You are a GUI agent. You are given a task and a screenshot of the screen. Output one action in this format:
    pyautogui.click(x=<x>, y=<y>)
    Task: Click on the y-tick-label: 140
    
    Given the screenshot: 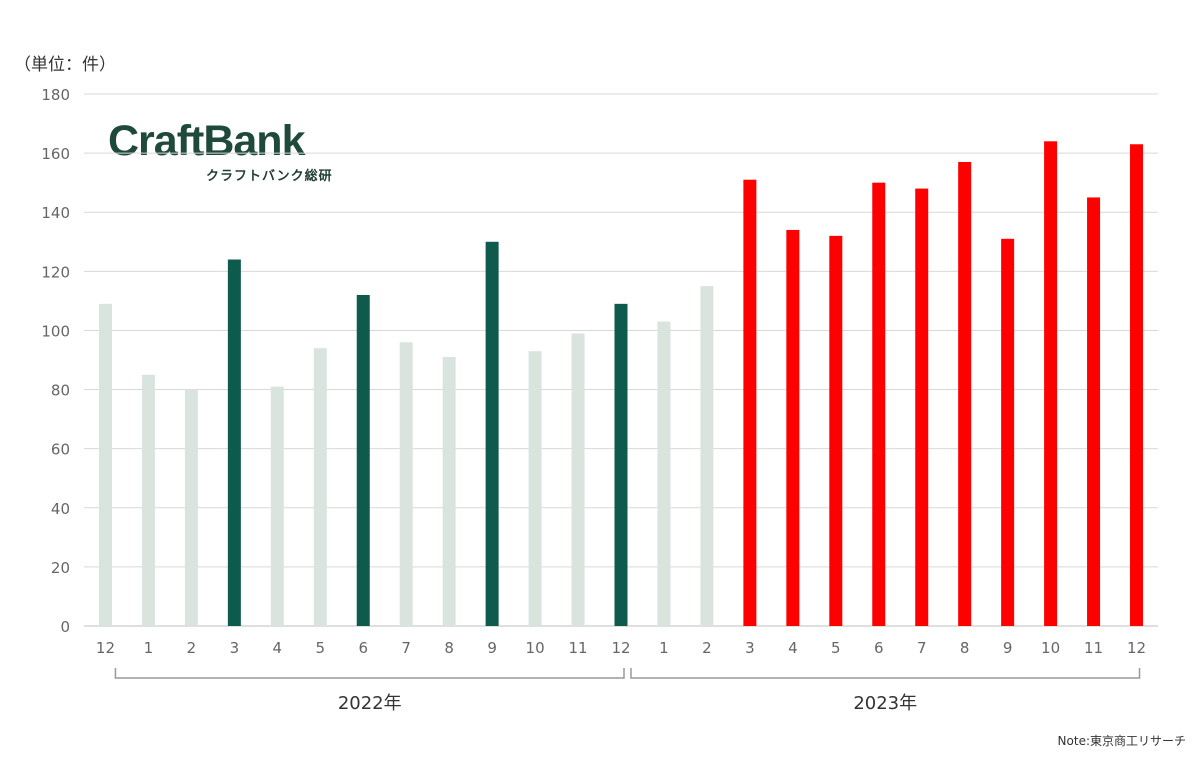 What is the action you would take?
    pyautogui.click(x=55, y=213)
    